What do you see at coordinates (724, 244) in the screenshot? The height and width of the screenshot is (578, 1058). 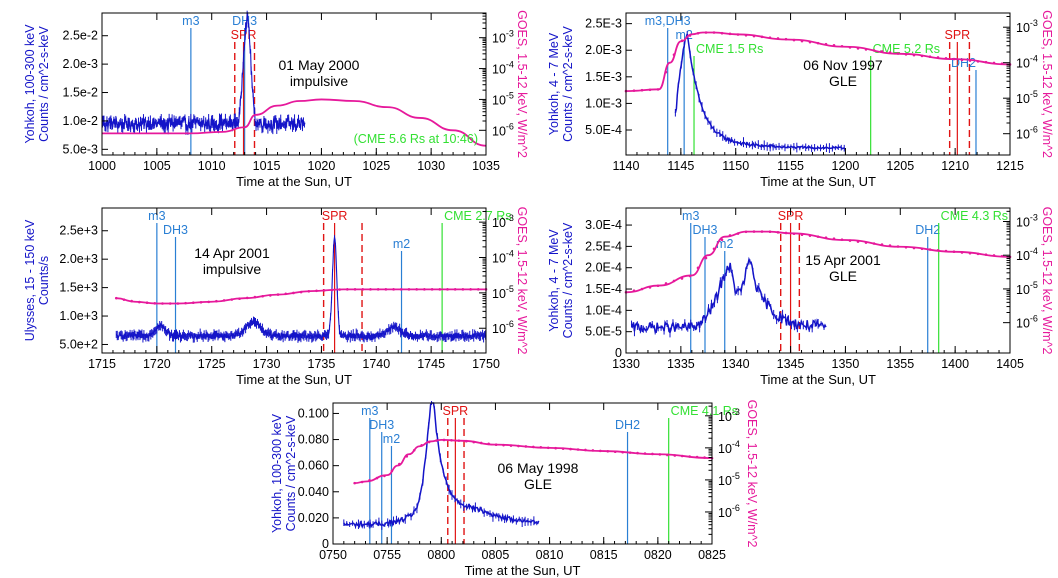 I see `event-label: m2` at bounding box center [724, 244].